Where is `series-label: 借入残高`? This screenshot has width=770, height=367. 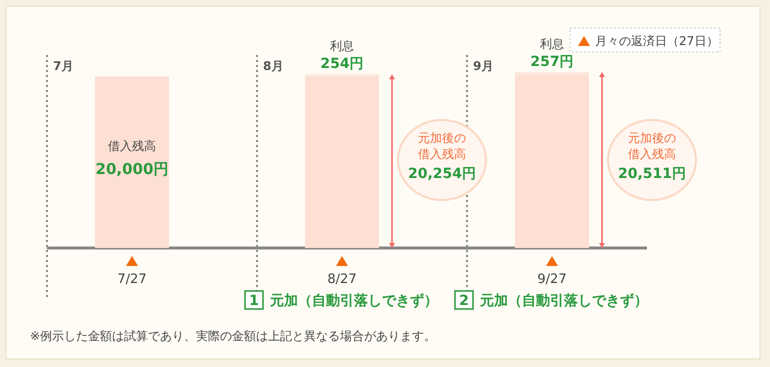 series-label: 借入残高 is located at coordinates (132, 146).